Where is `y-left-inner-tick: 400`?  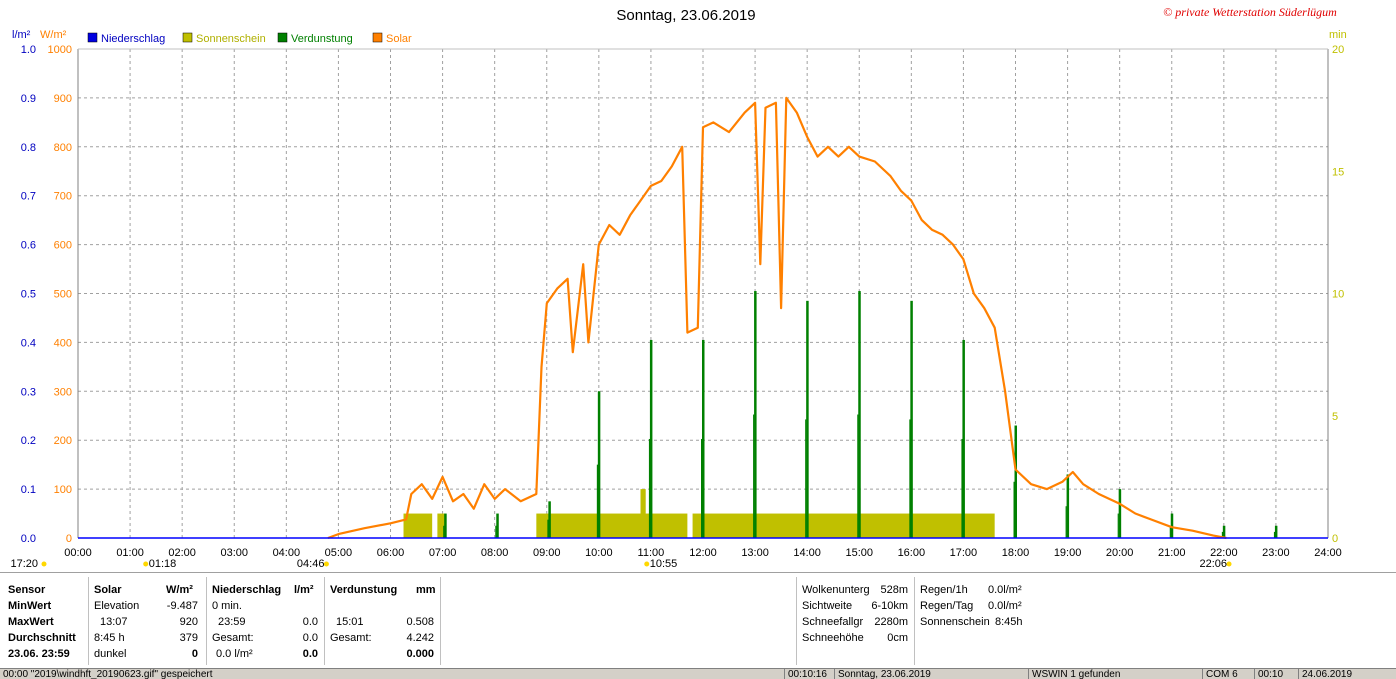 y-left-inner-tick: 400 is located at coordinates (63, 343).